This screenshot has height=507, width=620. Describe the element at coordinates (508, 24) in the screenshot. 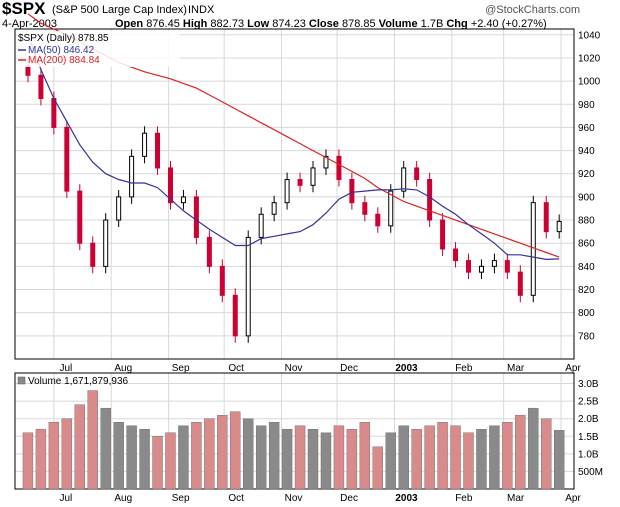

I see `chg-value: +2.40 (+0.27%)` at that location.